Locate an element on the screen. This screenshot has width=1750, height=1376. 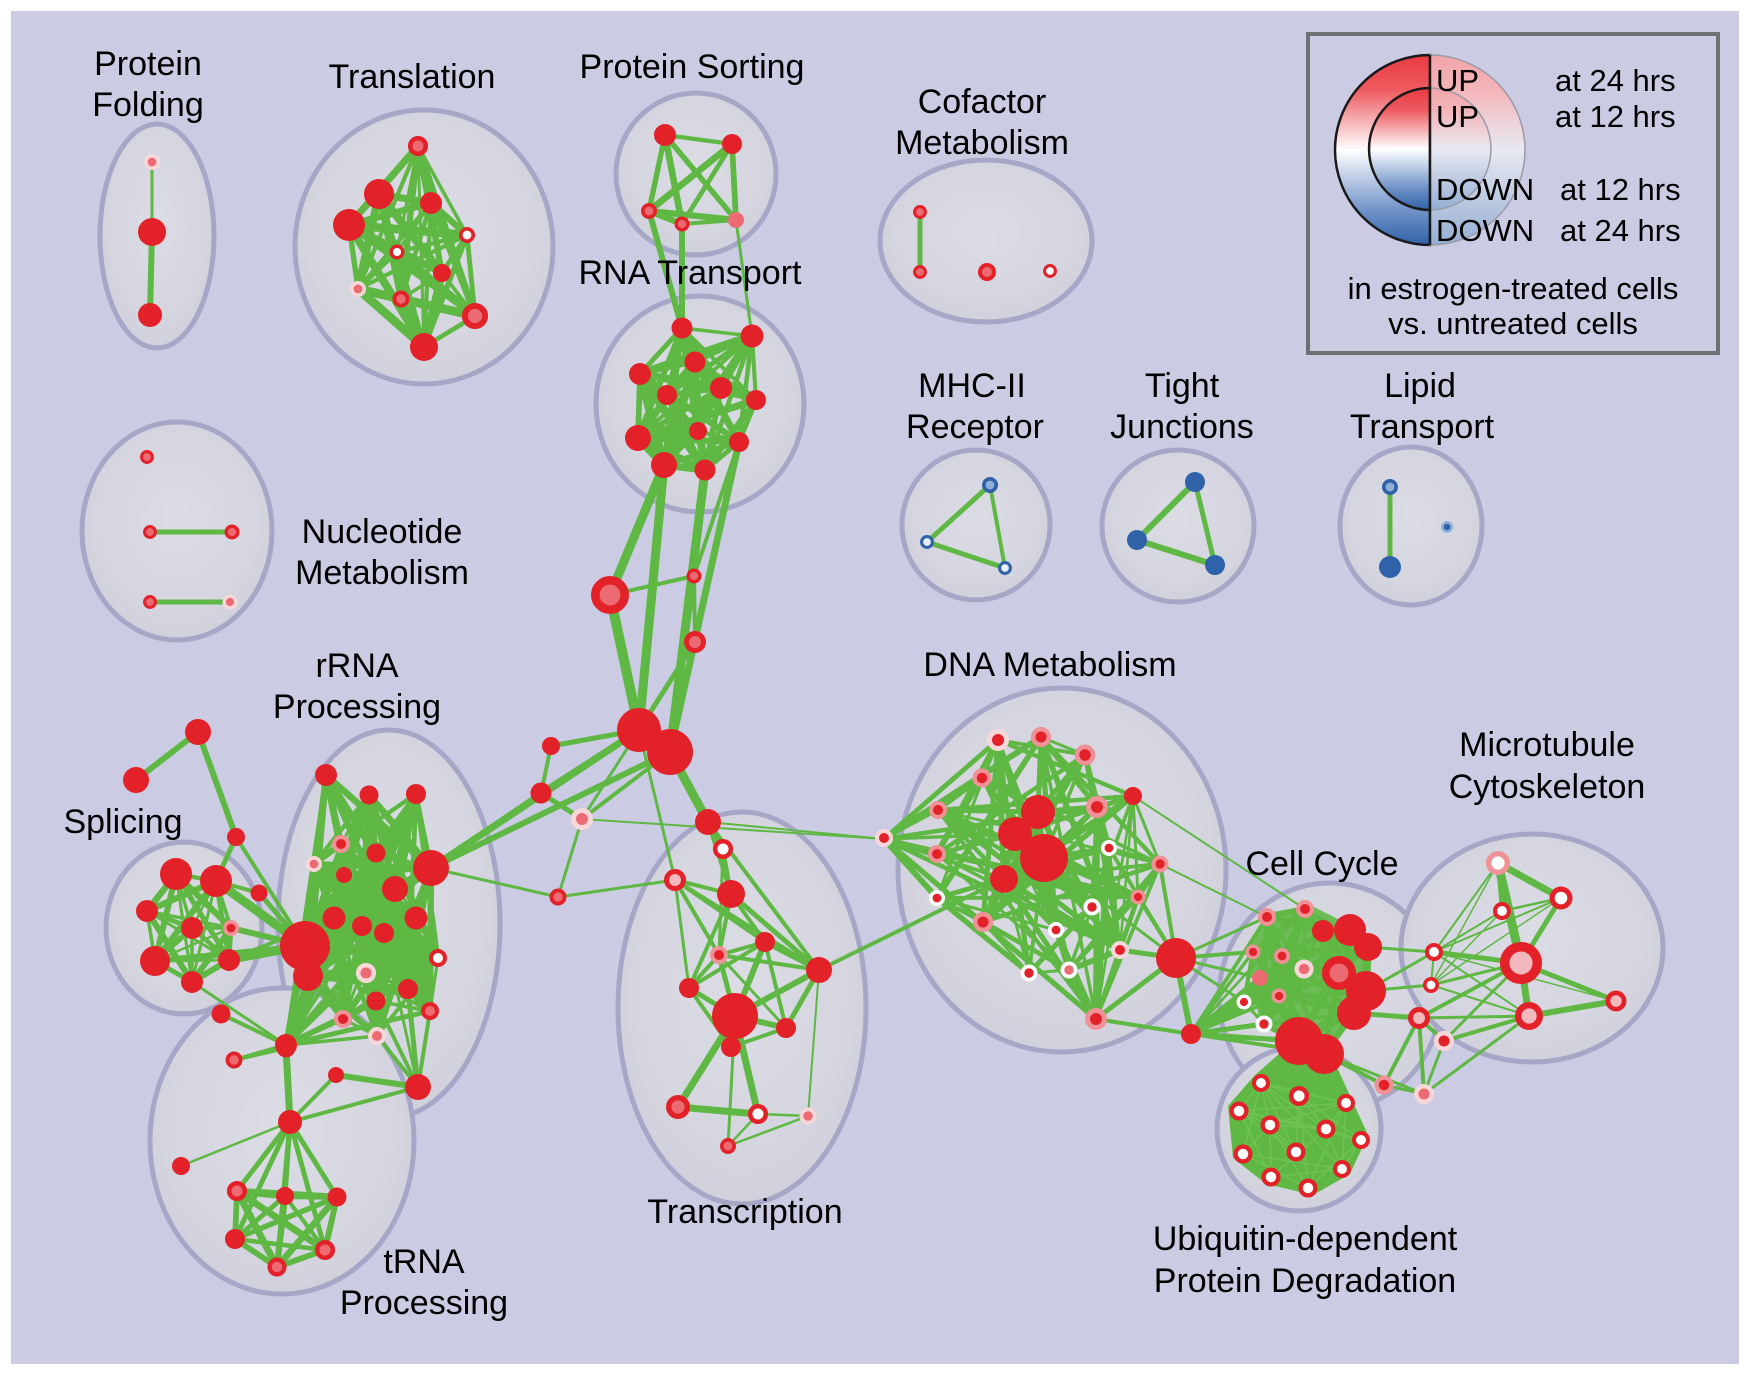
svg-text: Cell Cycle is located at coordinates (1321, 864).